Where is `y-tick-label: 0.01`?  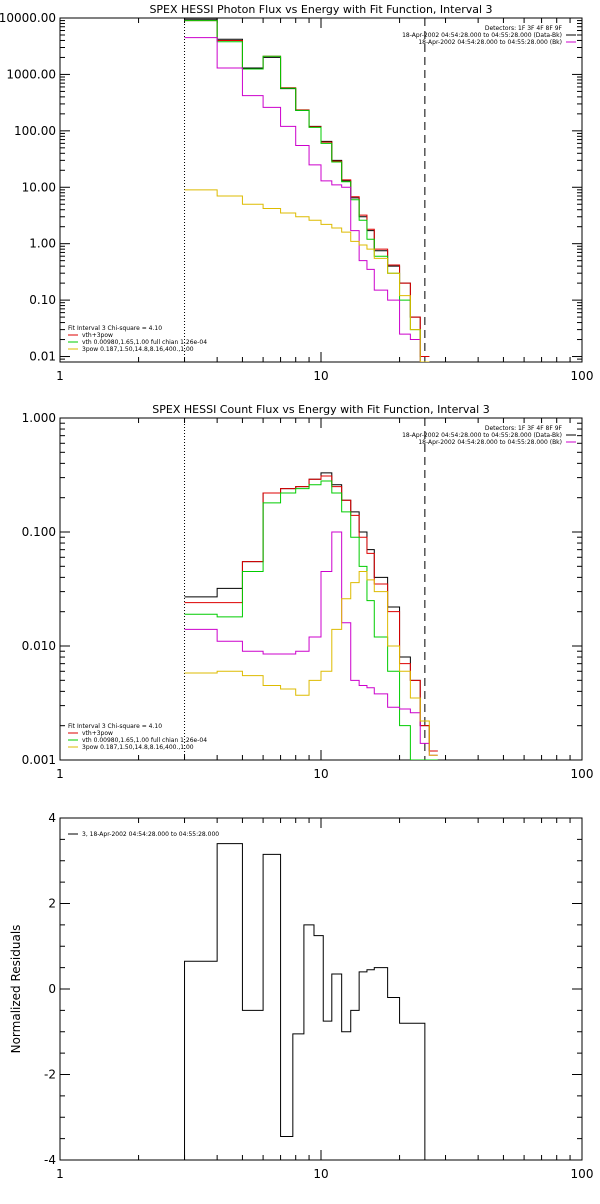 y-tick-label: 0.01 is located at coordinates (42, 357).